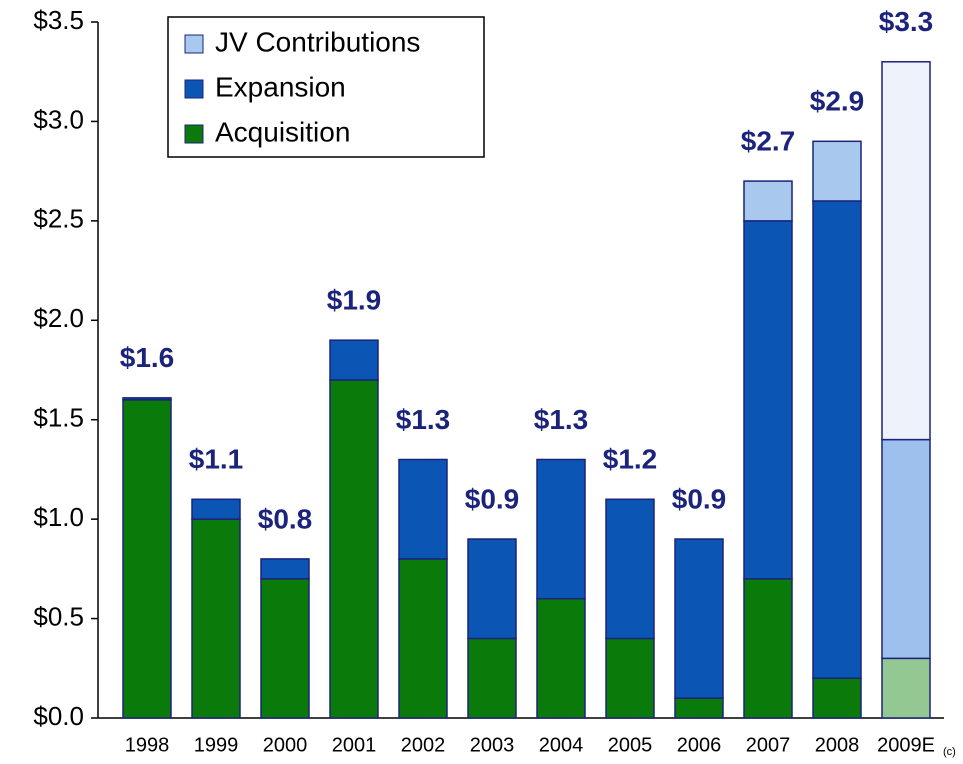  I want to click on x-tick-label: 2001, so click(354, 745).